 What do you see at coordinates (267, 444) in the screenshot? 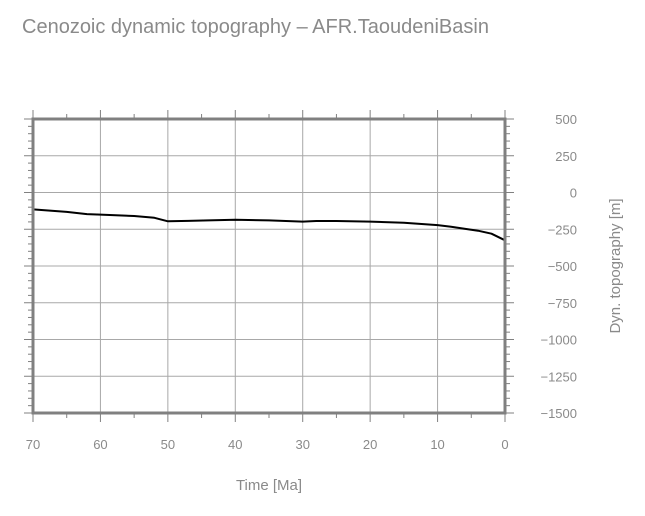
I see `x-tick-labels: 70 60 50 40 30 20 10 0` at bounding box center [267, 444].